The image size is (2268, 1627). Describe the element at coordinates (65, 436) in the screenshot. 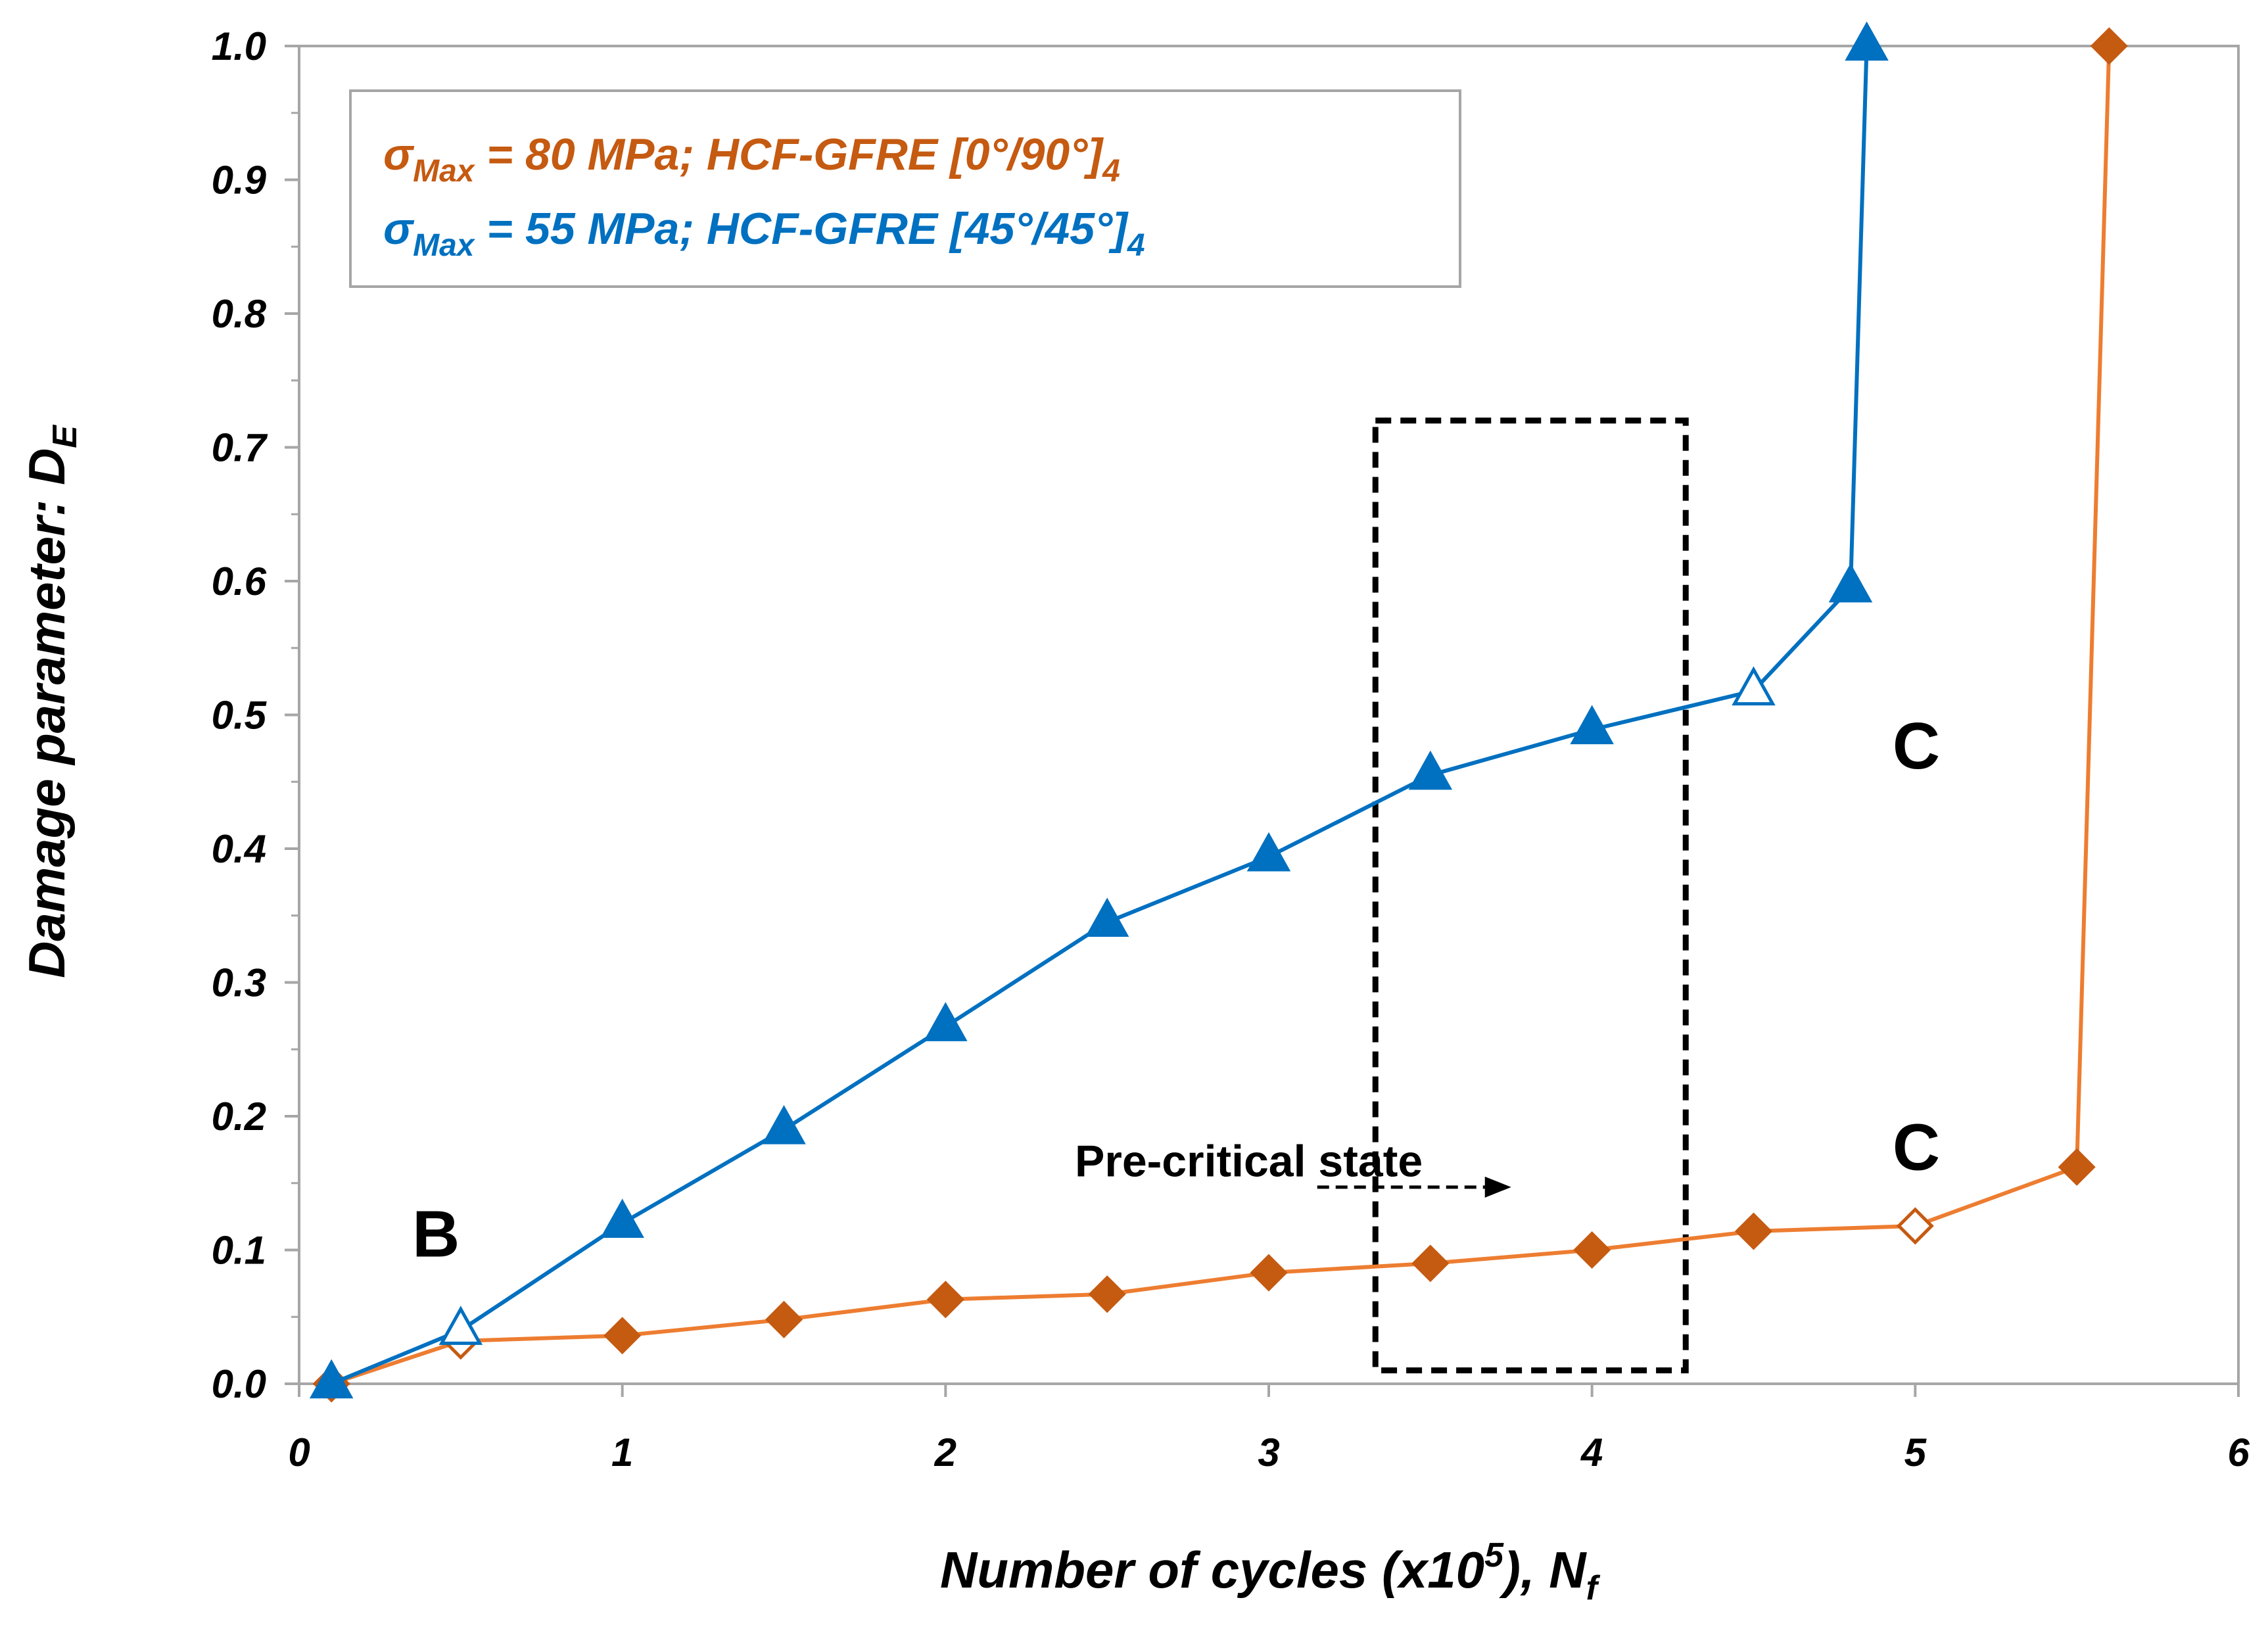

I see `y-axis-label-subscript: E` at that location.